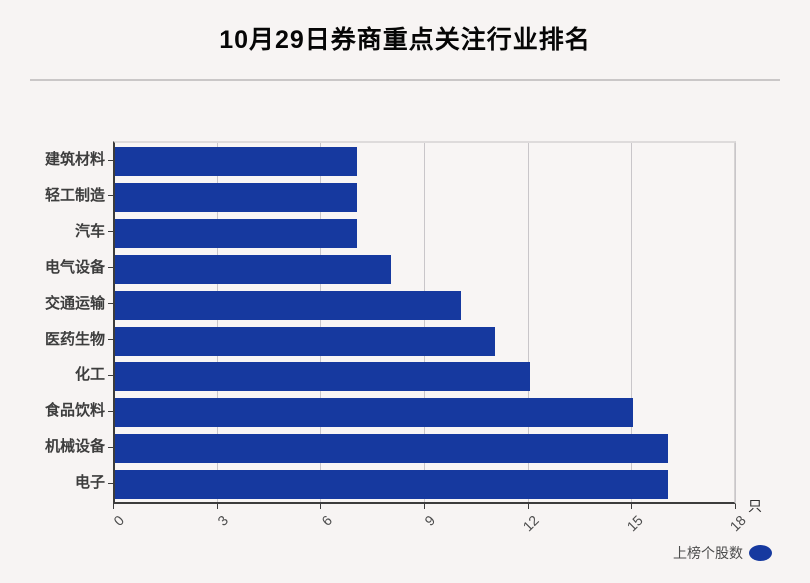 This screenshot has height=583, width=810. What do you see at coordinates (430, 520) in the screenshot?
I see `x-tick-label: 9` at bounding box center [430, 520].